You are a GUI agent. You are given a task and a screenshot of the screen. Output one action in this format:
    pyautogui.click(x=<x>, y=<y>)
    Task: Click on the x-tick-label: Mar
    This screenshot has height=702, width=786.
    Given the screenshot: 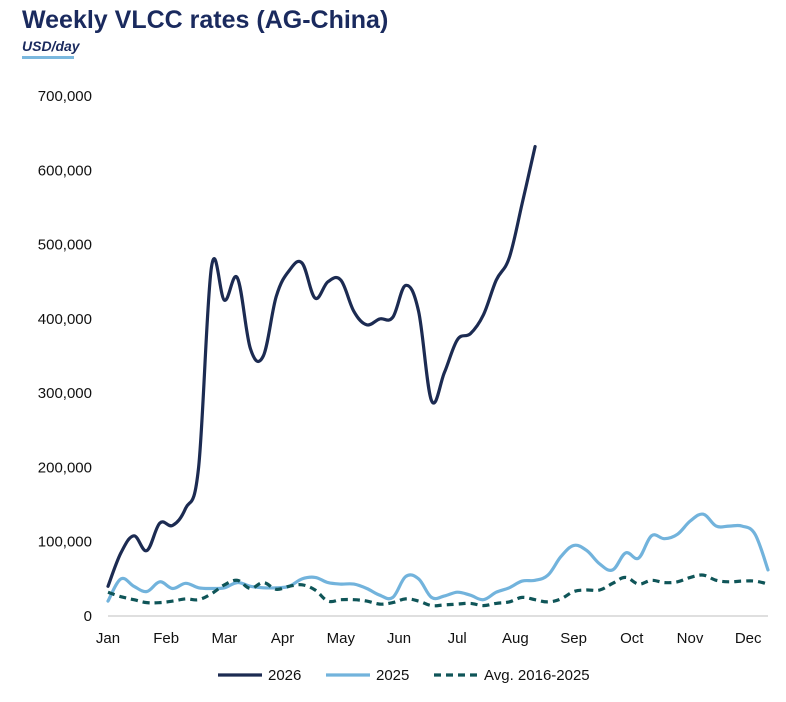 What is the action you would take?
    pyautogui.click(x=224, y=638)
    